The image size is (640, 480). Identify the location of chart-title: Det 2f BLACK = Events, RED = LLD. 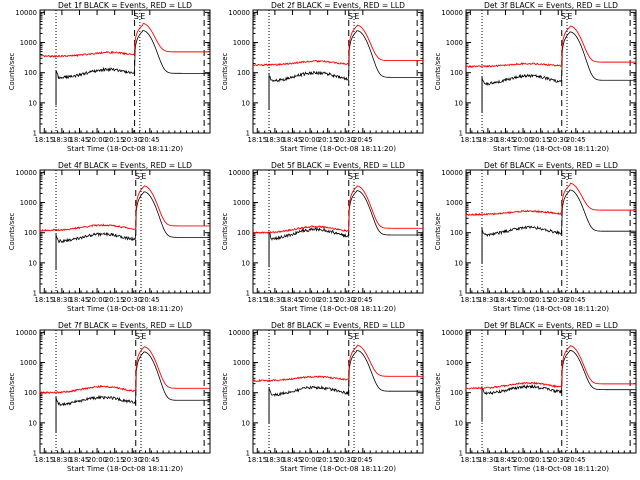
(338, 5).